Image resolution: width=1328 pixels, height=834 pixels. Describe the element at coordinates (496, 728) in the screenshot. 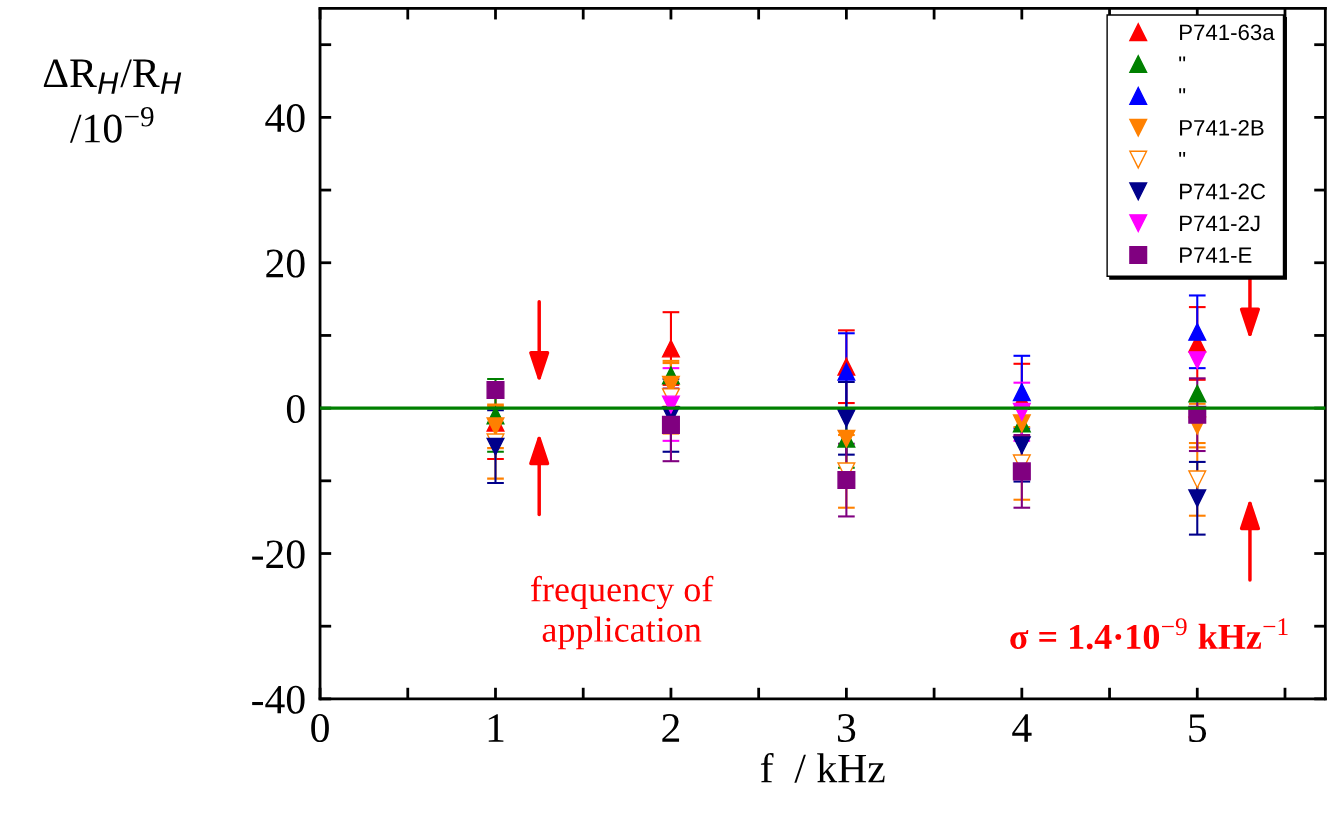

I see `x-tick-label: 1` at that location.